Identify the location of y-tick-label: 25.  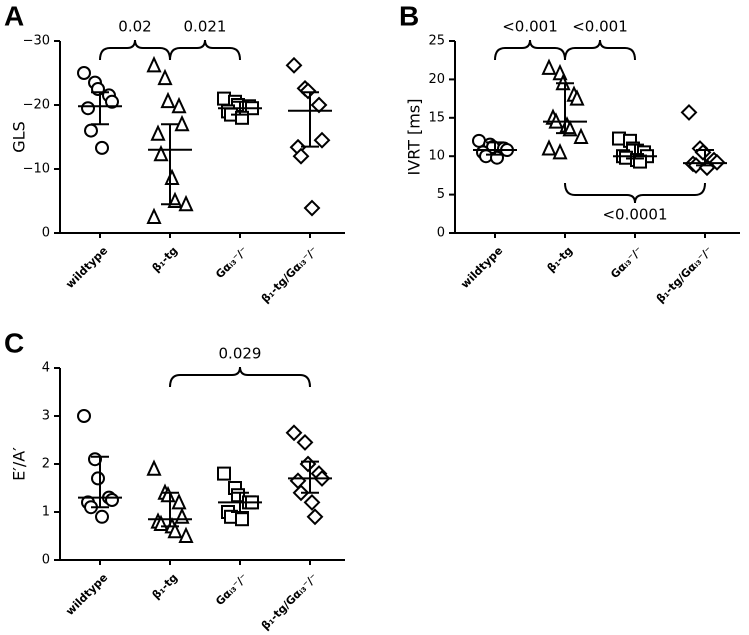
(436, 41).